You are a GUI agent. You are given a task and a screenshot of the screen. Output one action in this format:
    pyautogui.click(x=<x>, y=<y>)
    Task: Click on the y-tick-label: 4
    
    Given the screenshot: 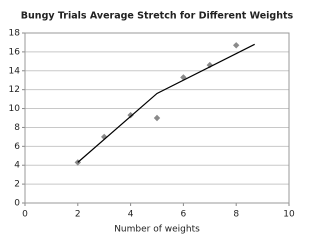 What is the action you would take?
    pyautogui.click(x=17, y=166)
    